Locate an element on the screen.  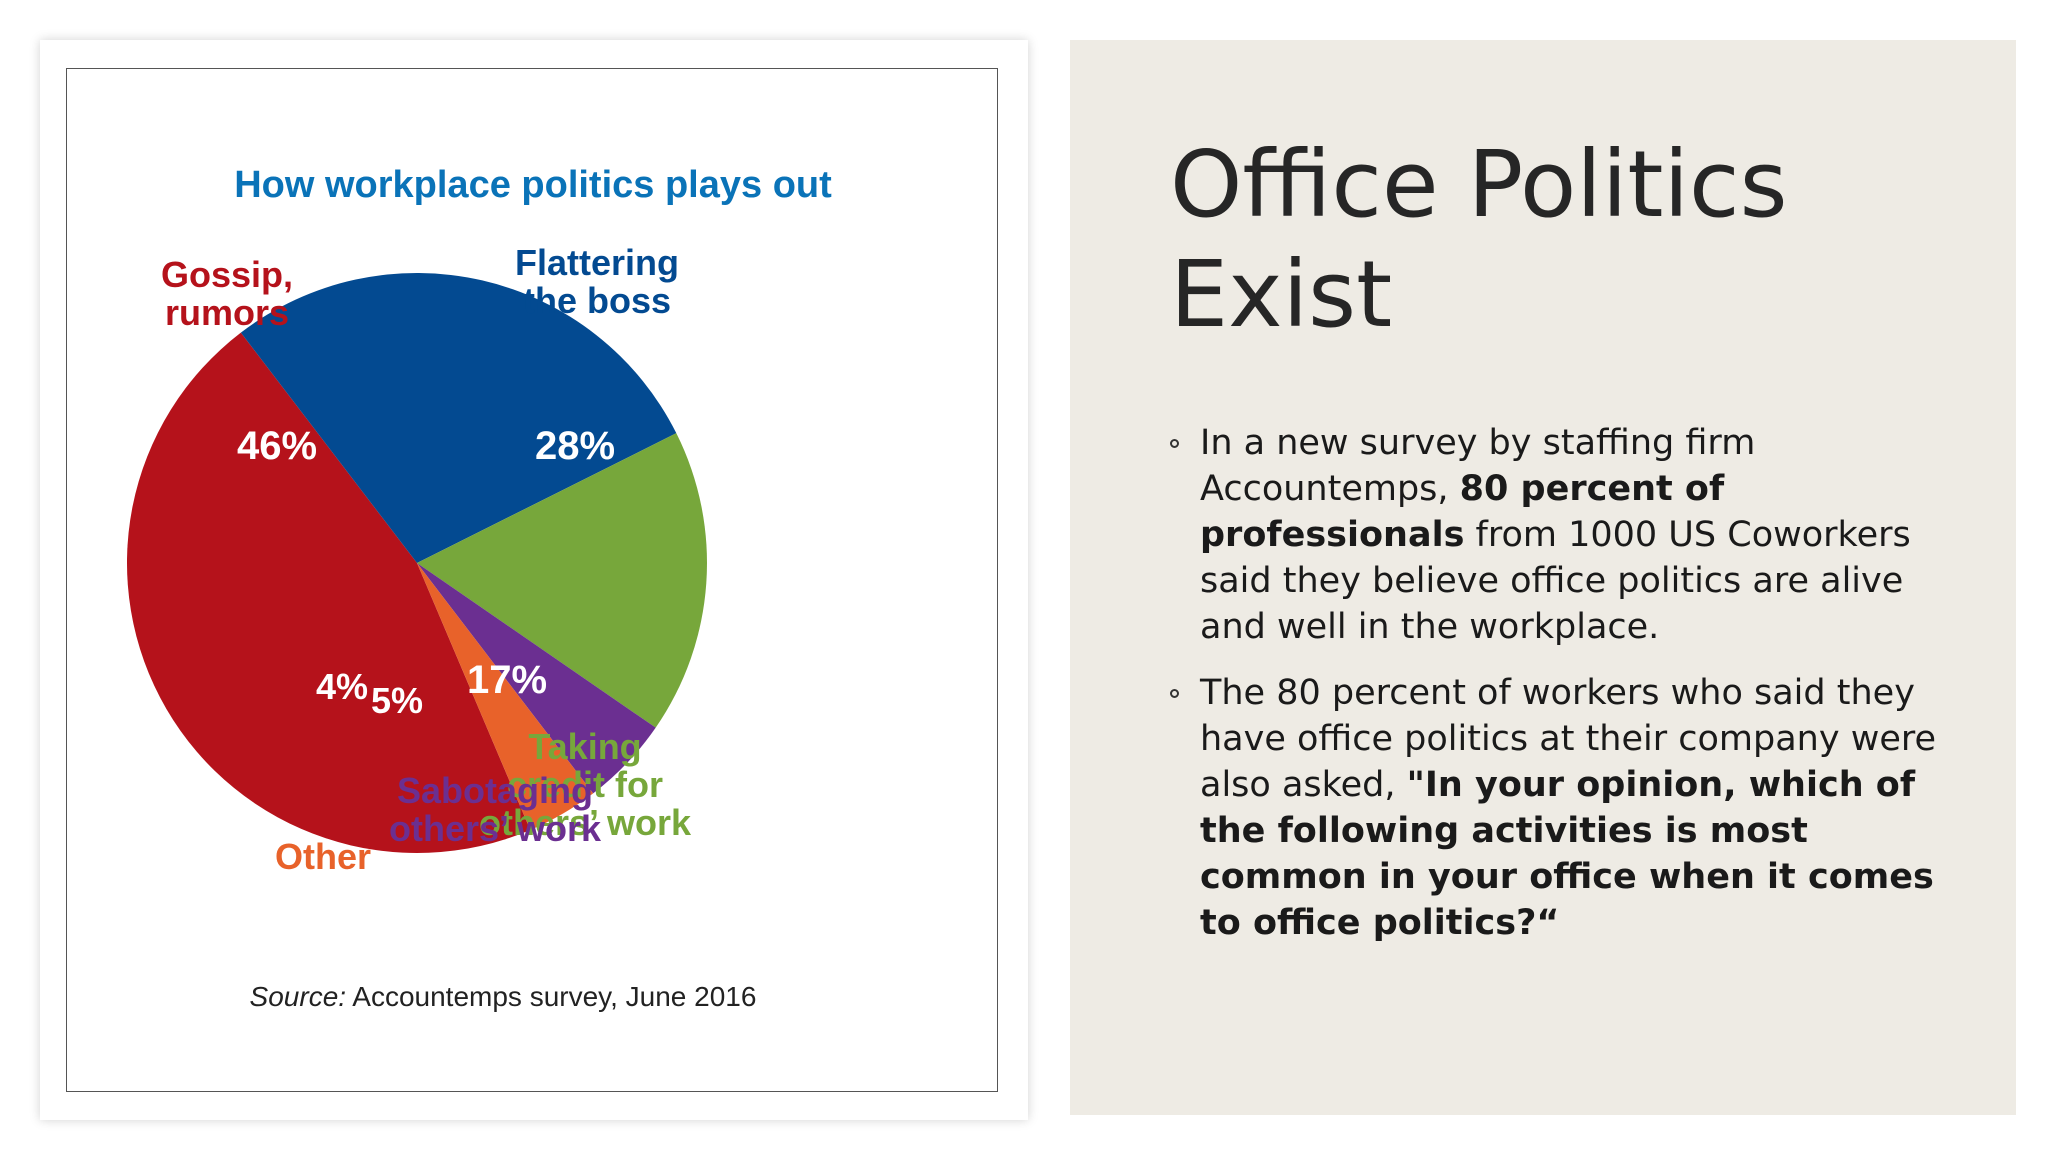
pie-category-label-flattering: Flattering the boss is located at coordinates (597, 281).